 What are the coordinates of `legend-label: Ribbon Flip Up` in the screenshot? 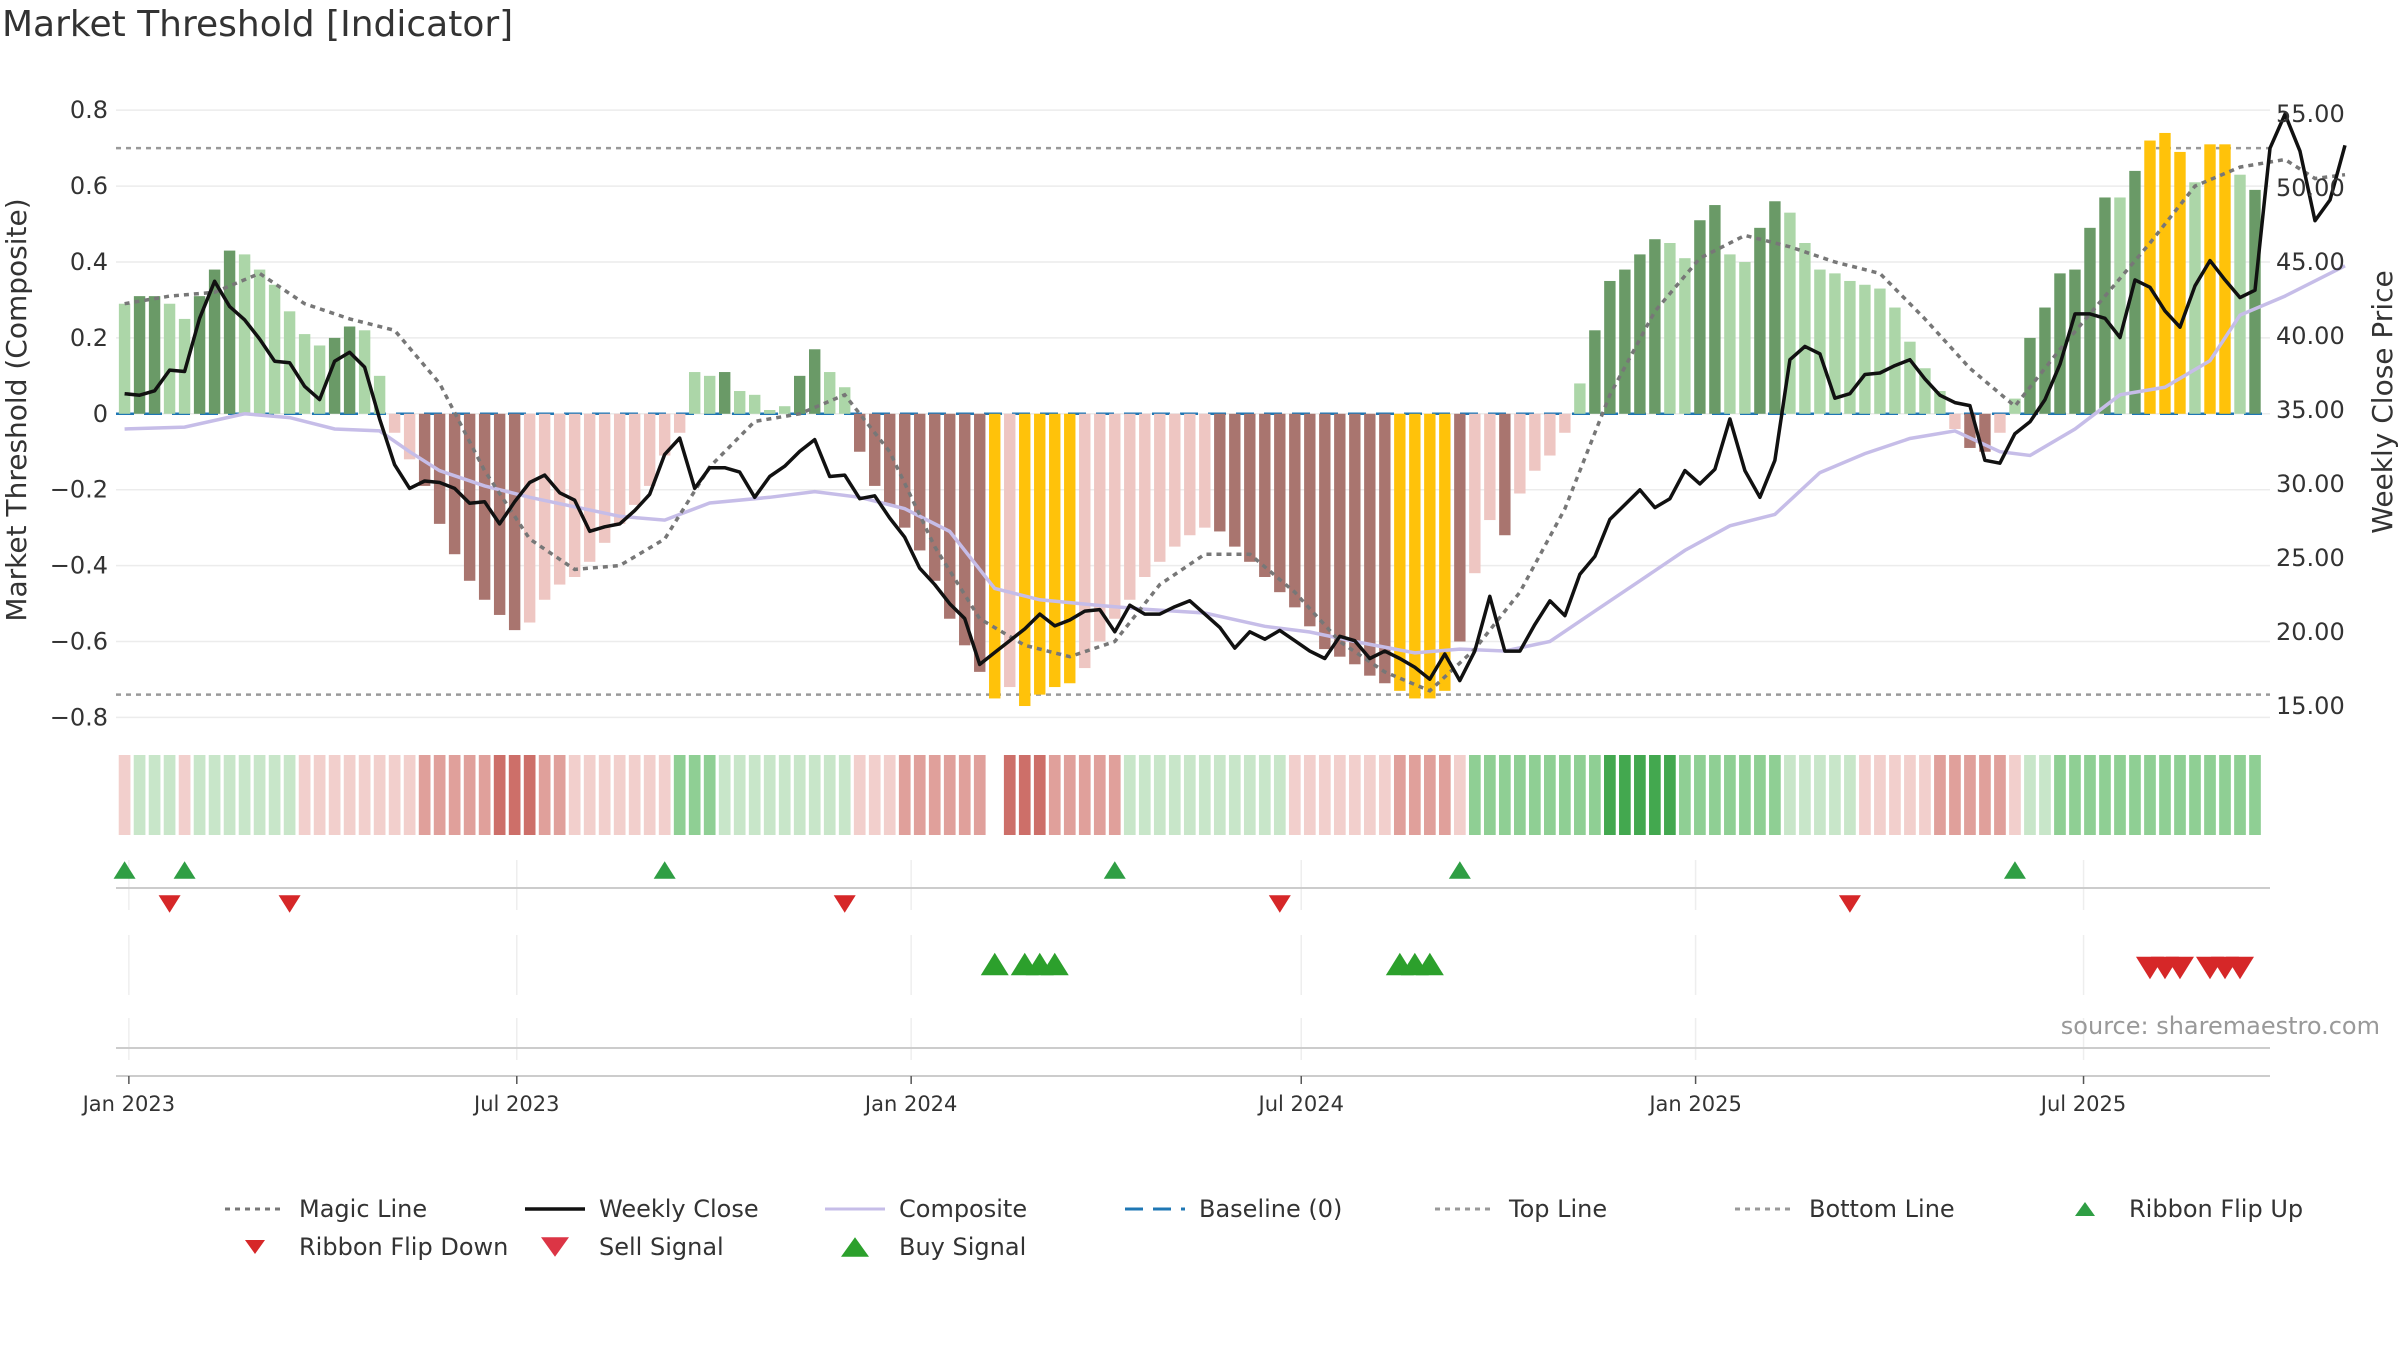 It's located at (2216, 1209).